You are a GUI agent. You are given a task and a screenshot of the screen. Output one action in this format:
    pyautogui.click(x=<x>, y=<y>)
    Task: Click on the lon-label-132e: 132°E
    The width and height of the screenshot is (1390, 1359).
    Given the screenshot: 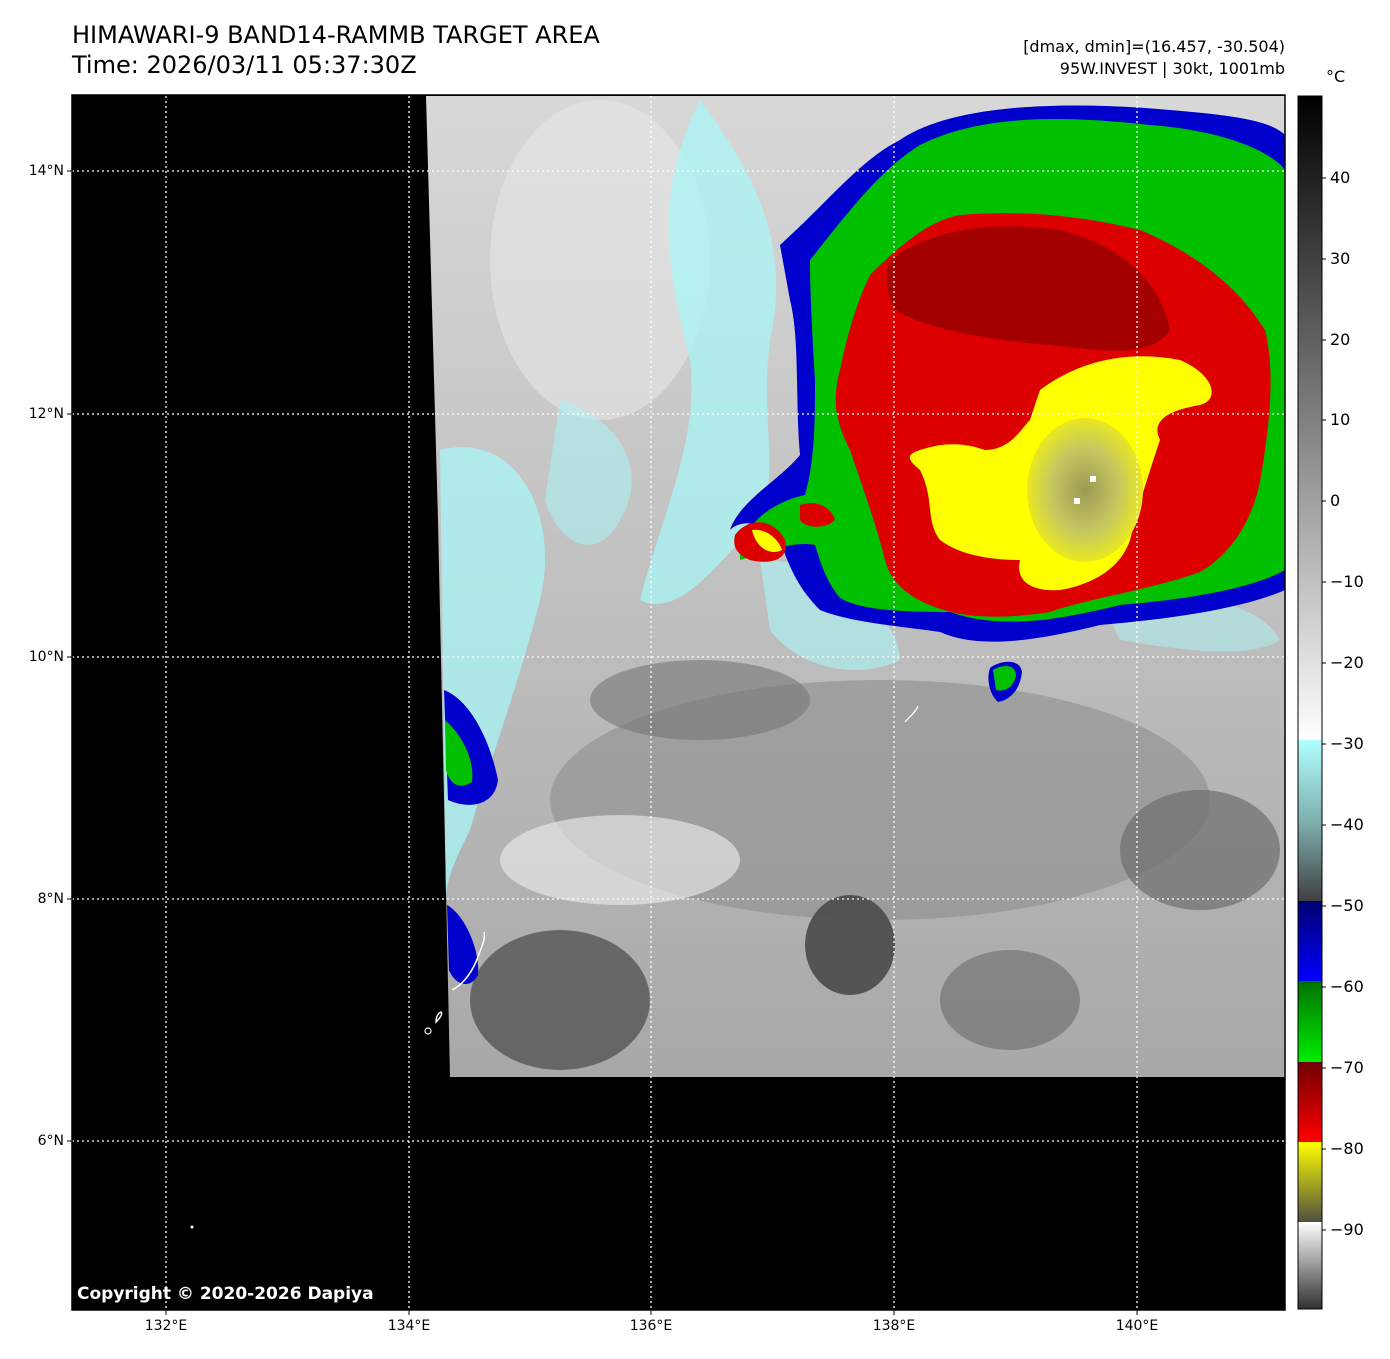 What is the action you would take?
    pyautogui.click(x=166, y=1326)
    